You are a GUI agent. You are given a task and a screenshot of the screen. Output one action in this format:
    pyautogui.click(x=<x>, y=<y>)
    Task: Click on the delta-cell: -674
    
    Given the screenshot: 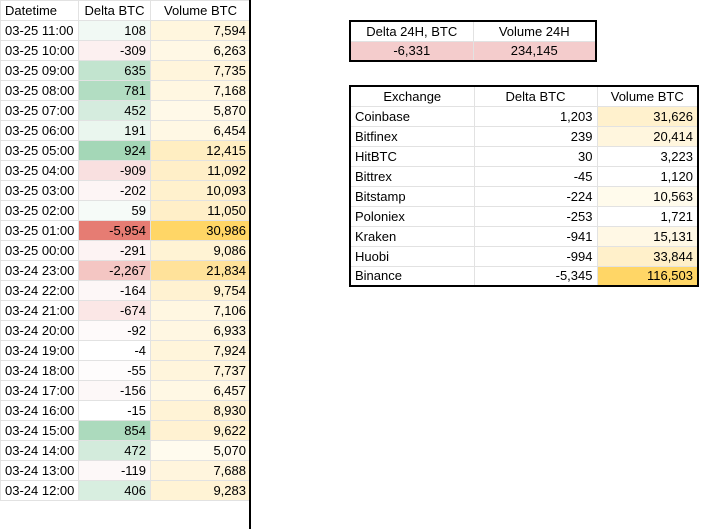 What is the action you would take?
    pyautogui.click(x=114, y=310)
    